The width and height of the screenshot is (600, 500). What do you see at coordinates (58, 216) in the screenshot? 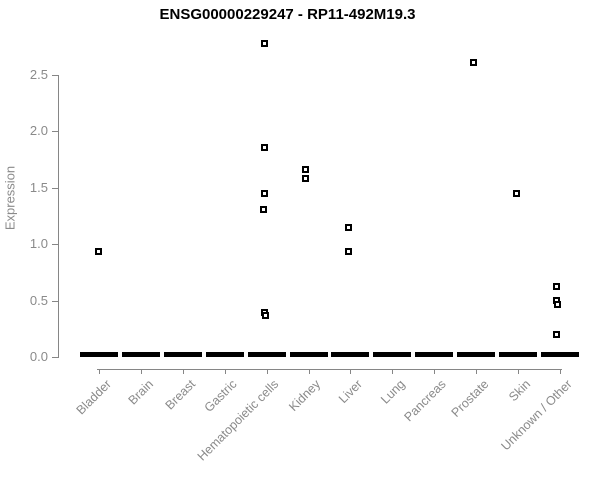
I see `y-axis-line` at bounding box center [58, 216].